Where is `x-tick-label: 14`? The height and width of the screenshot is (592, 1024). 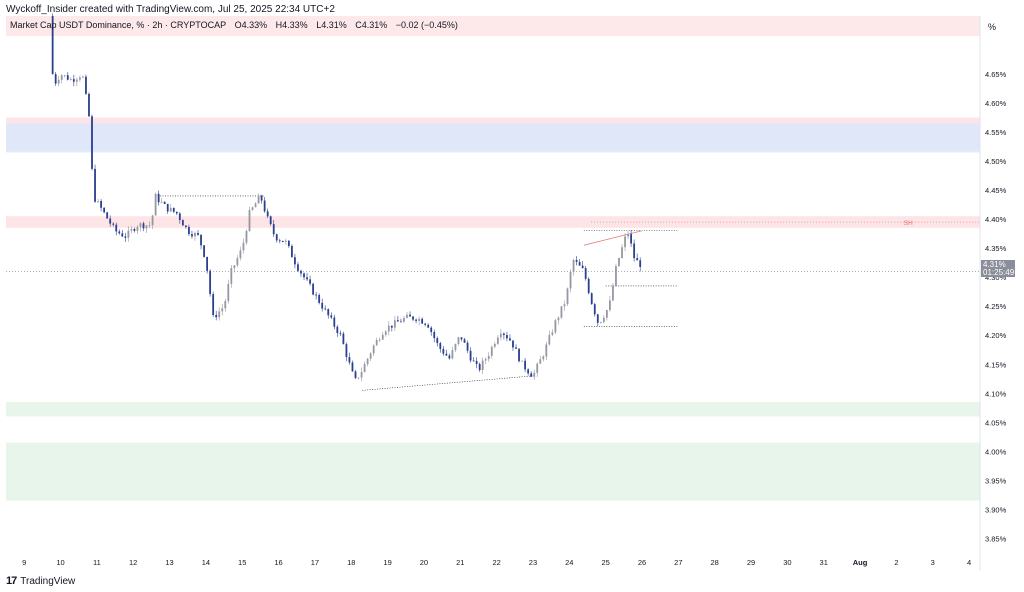
x-tick-label: 14 is located at coordinates (206, 562).